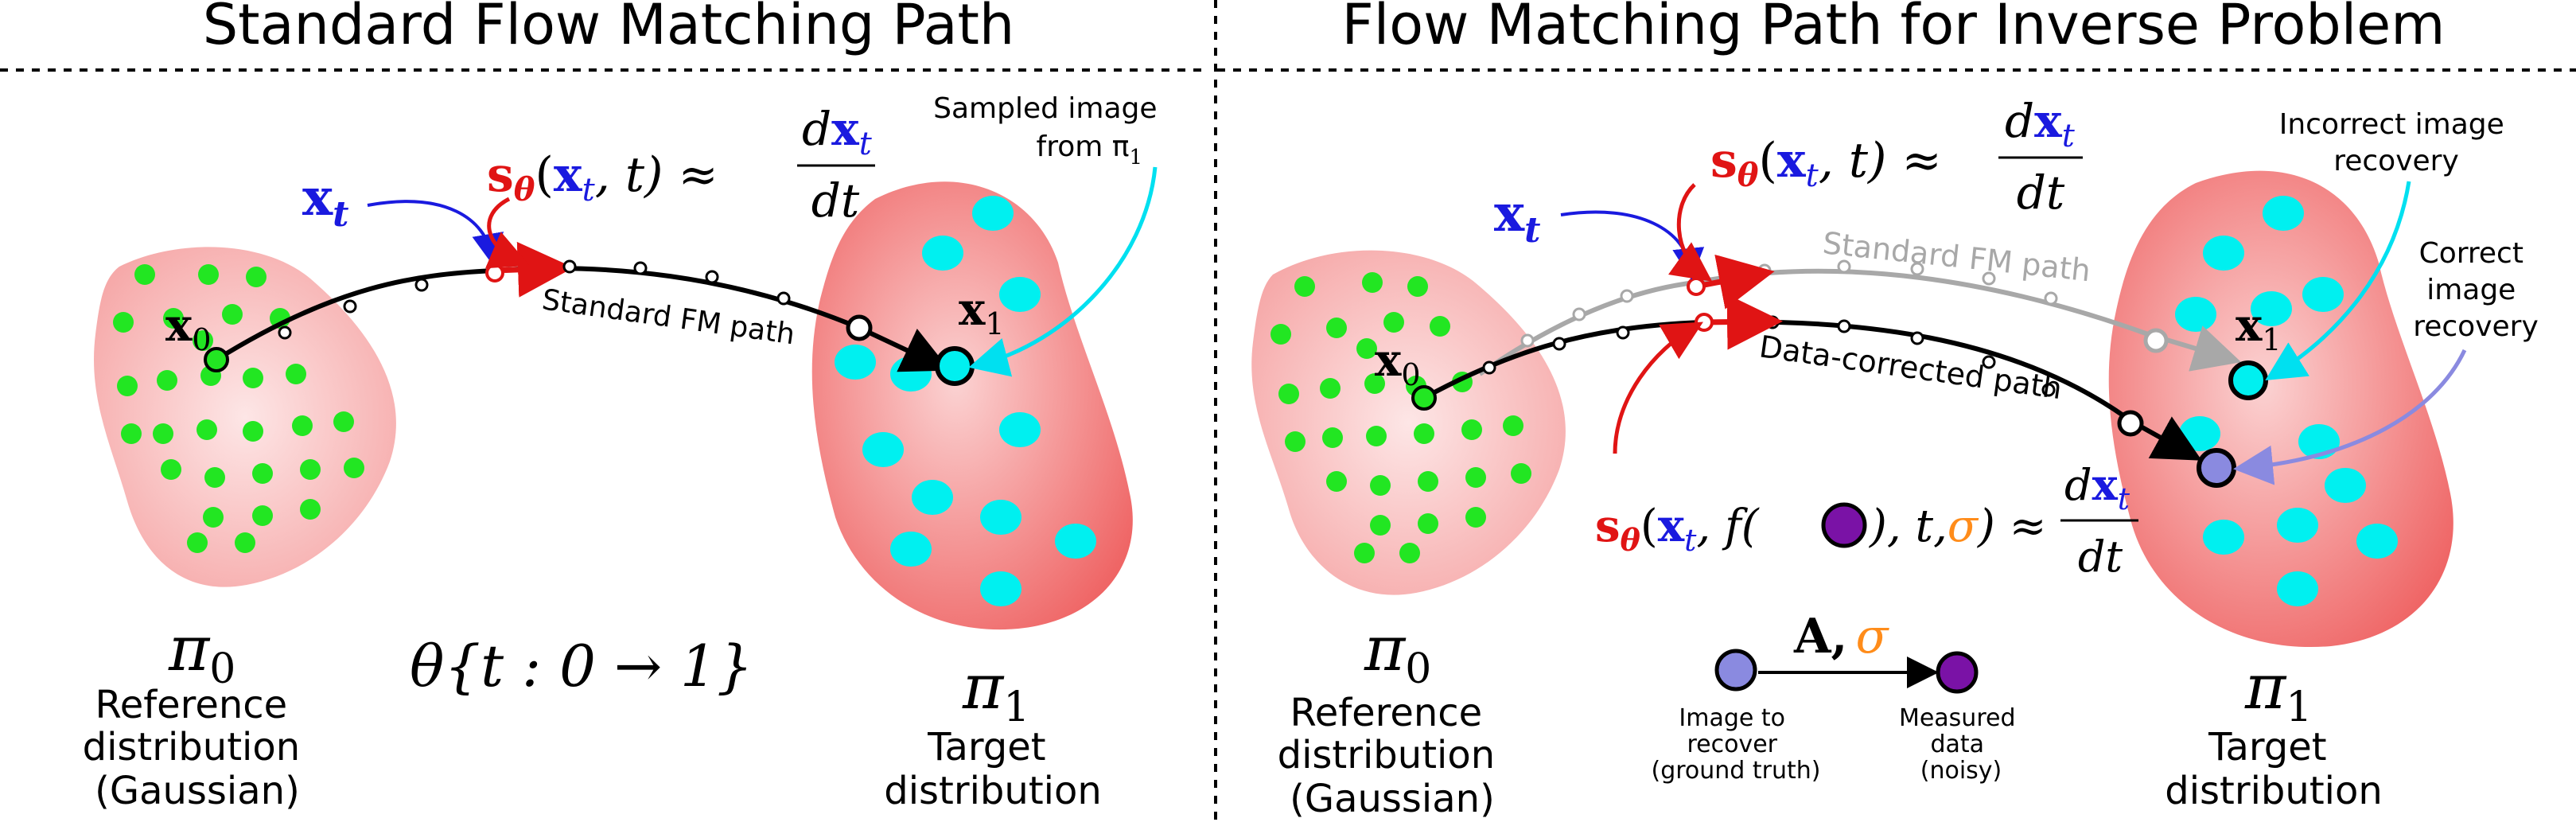  I want to click on right-target-text: Target distribution, so click(2274, 769).